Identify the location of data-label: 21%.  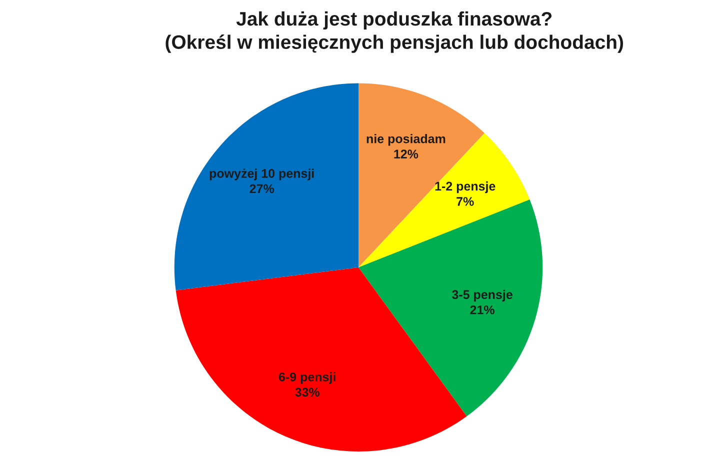
(482, 309).